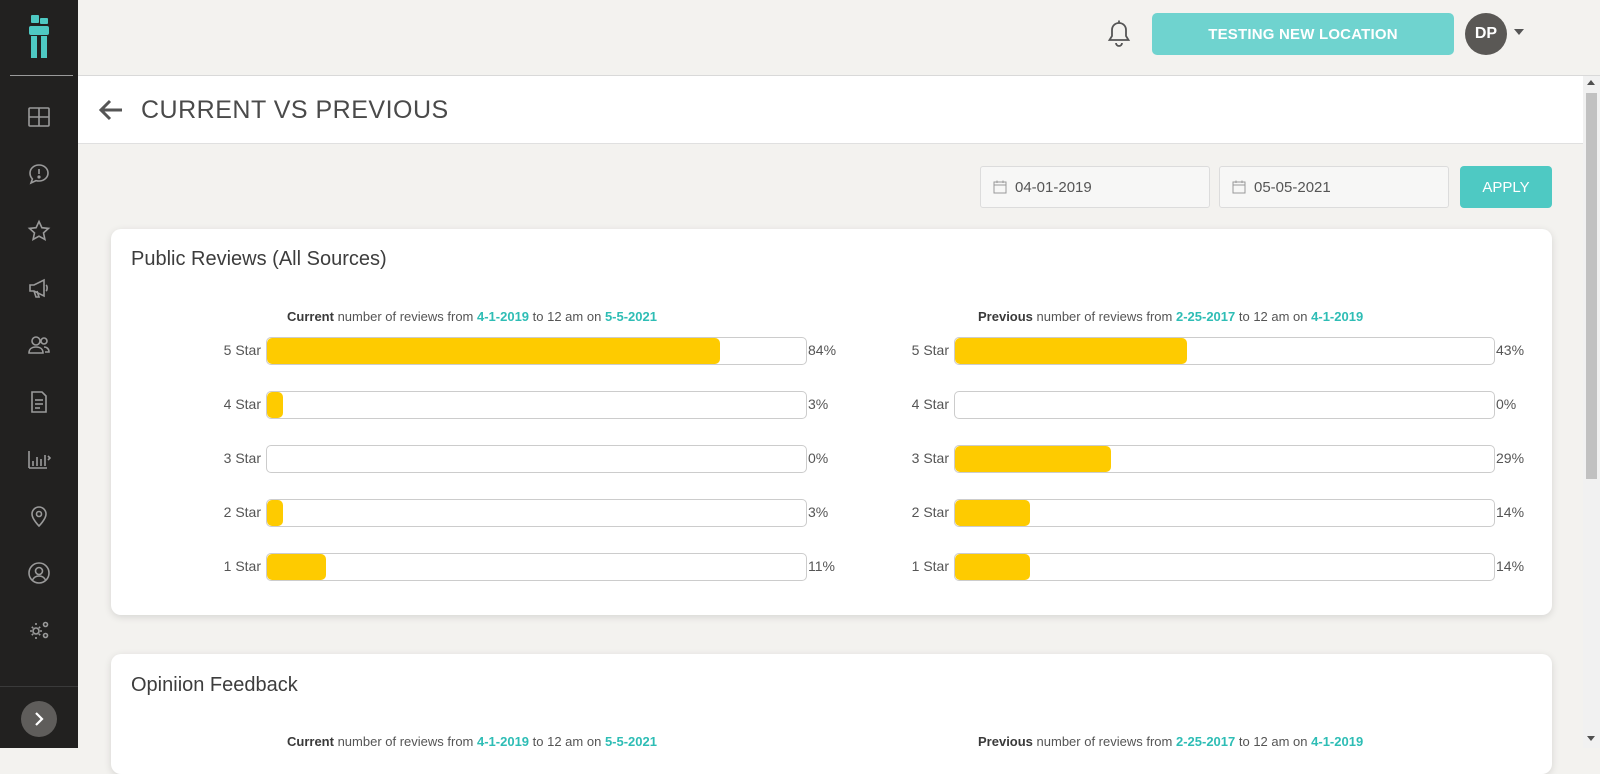  What do you see at coordinates (39, 174) in the screenshot?
I see `feedback-icon` at bounding box center [39, 174].